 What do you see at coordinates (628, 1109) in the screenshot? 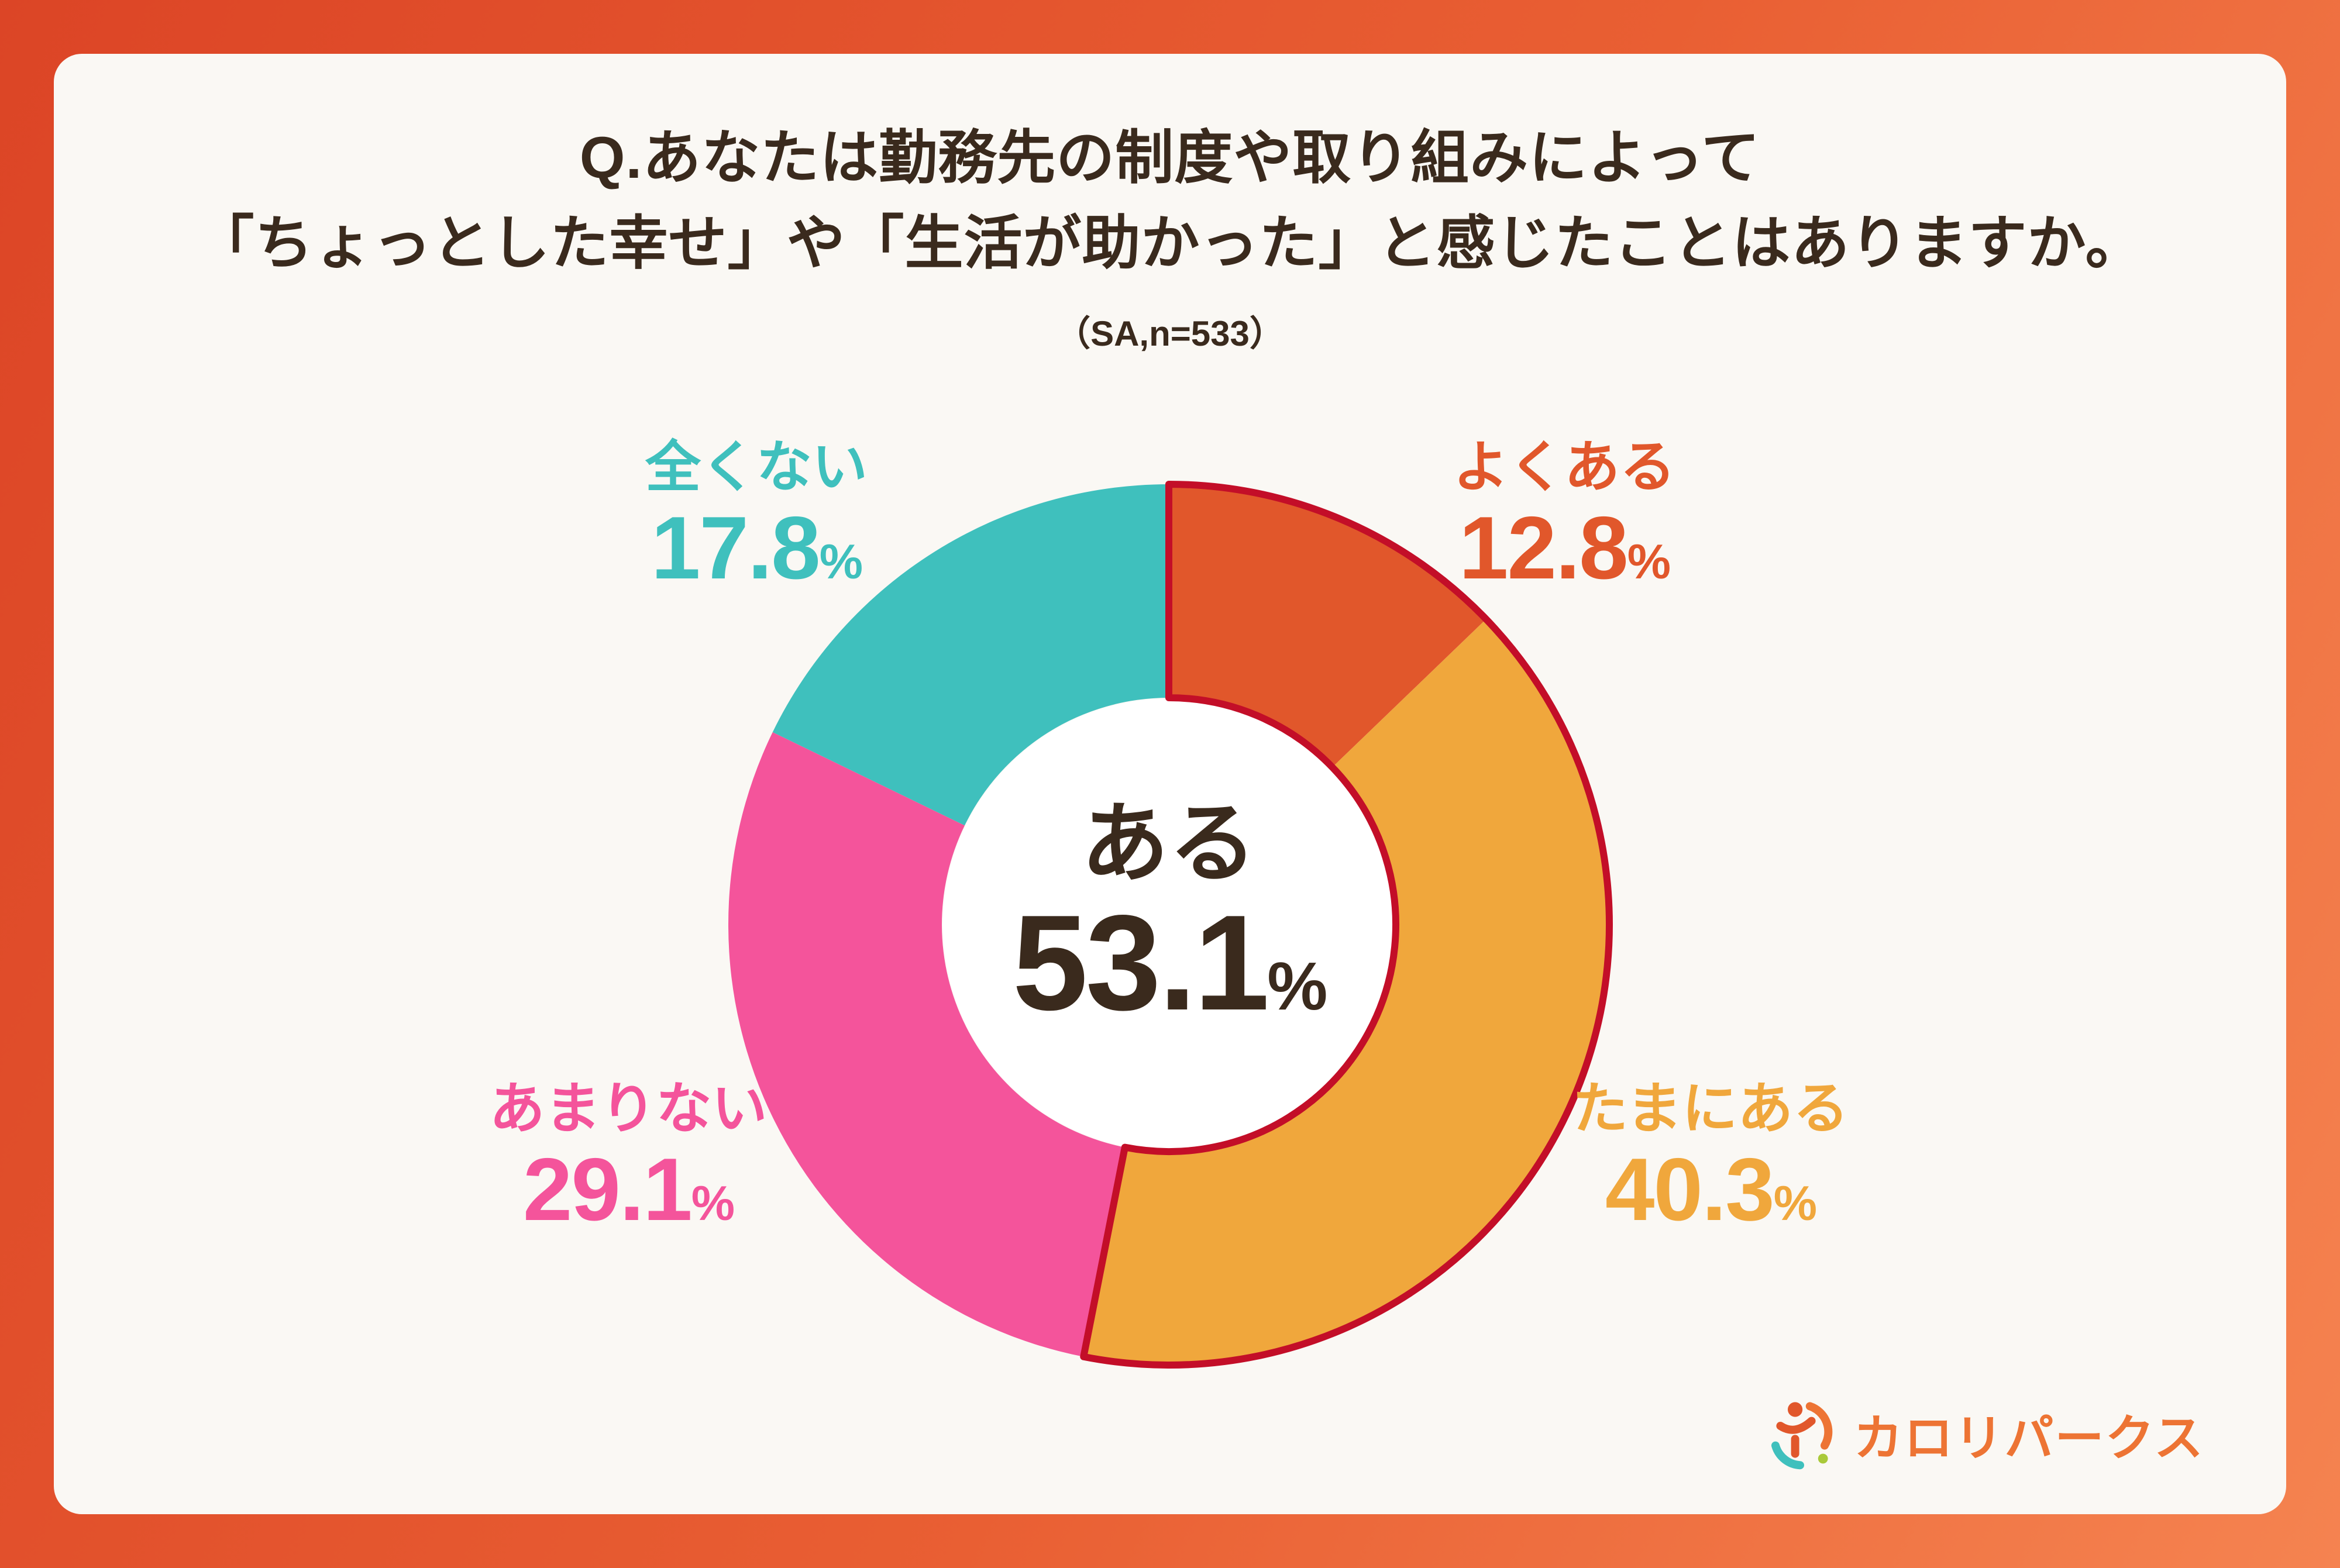
I see `segment-name: あまりない` at bounding box center [628, 1109].